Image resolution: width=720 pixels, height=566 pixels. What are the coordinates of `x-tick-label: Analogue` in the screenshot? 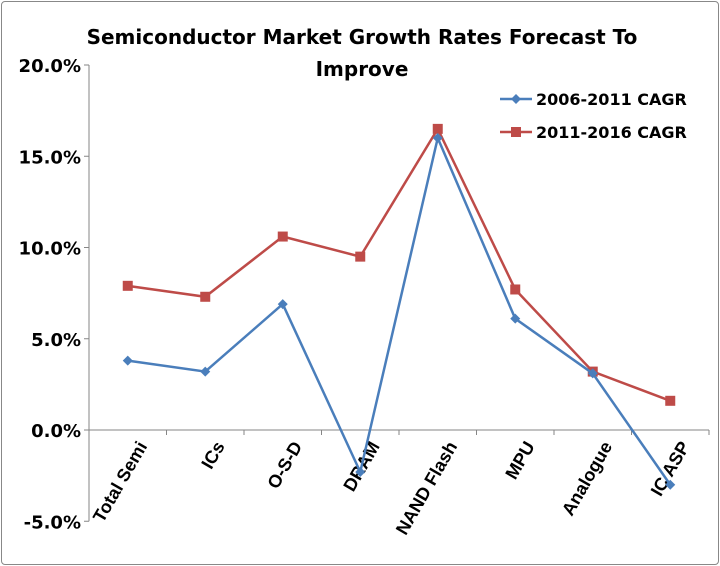 It's located at (587, 478).